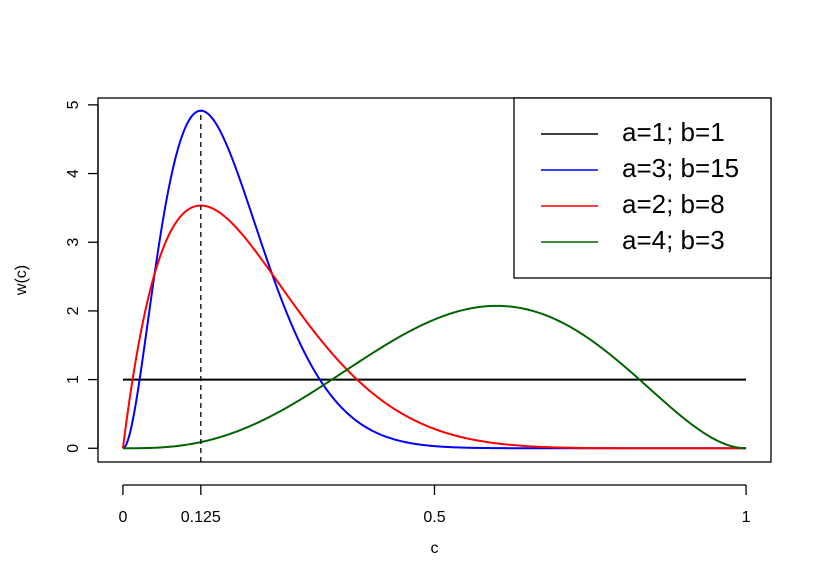 This screenshot has width=820, height=584. I want to click on x-tick-label: 0.125, so click(201, 517).